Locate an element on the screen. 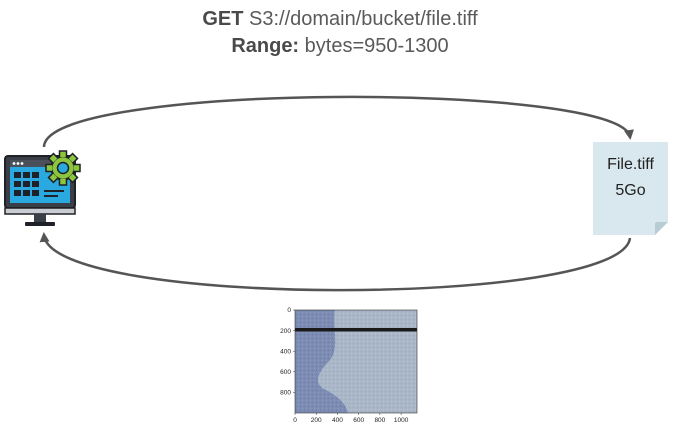 This screenshot has width=680, height=436. raster-tile-plot: 0 200 400 600 800 1000 0 200 400 600 800 is located at coordinates (349, 365).